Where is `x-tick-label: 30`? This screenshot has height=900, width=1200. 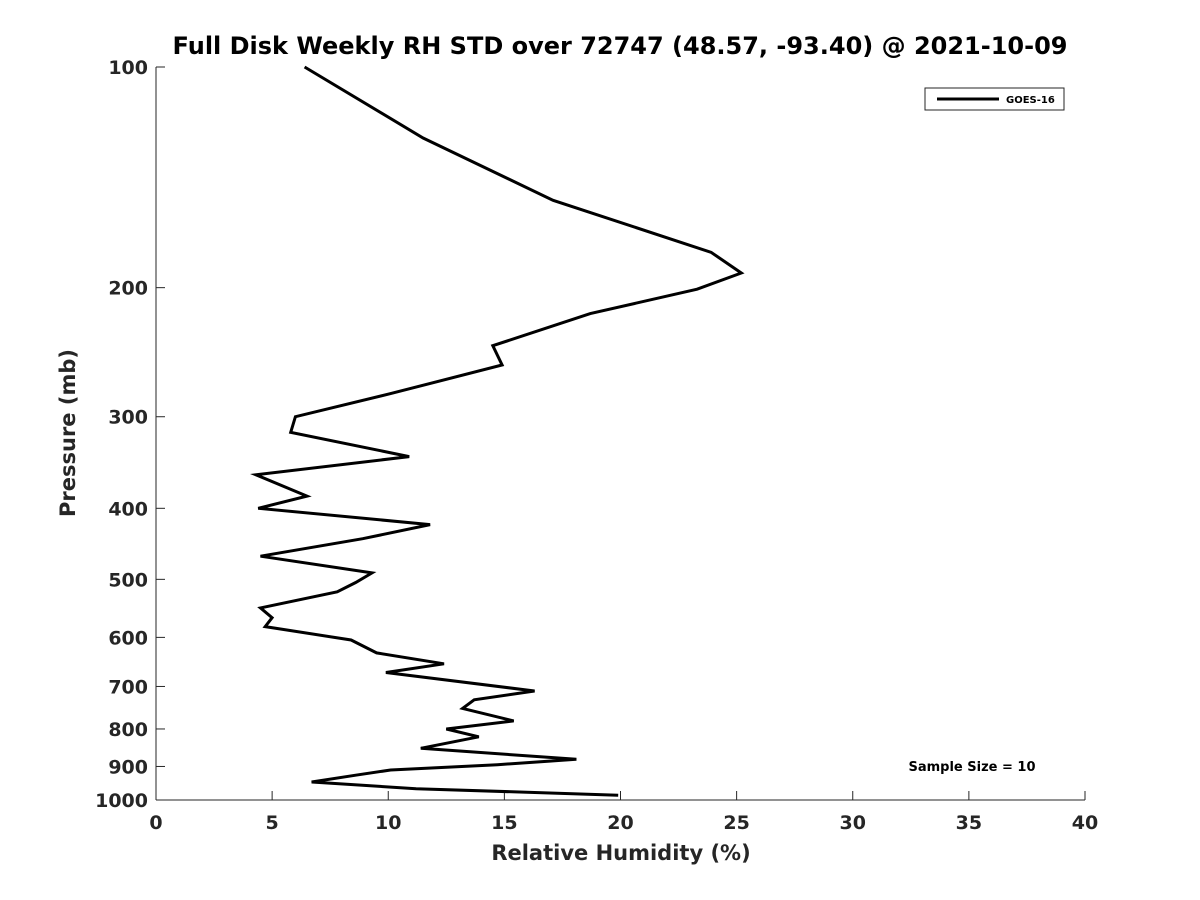
x-tick-label: 30 is located at coordinates (853, 823).